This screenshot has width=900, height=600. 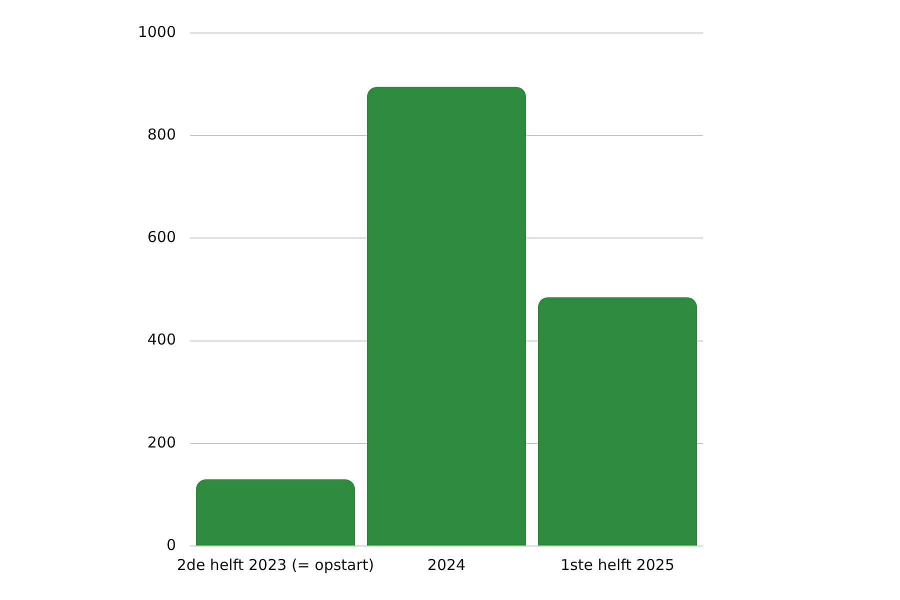 I want to click on y-tick-label: 800, so click(x=161, y=134).